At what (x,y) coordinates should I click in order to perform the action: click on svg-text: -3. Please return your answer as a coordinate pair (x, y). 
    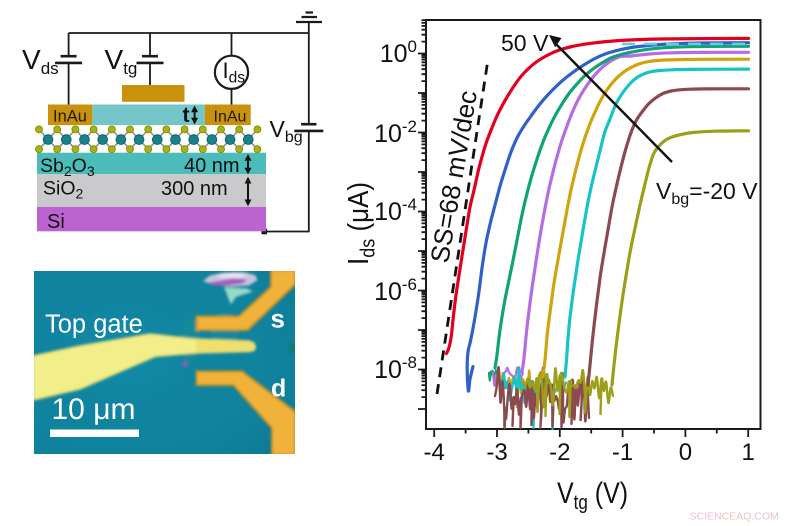
    Looking at the image, I should click on (496, 452).